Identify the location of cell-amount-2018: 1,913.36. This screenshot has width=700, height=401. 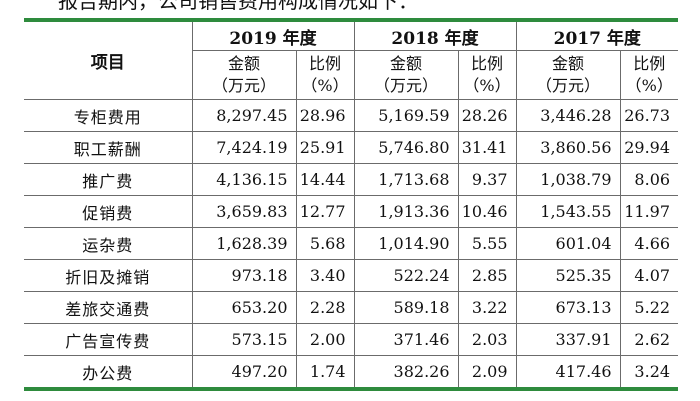
(406, 211).